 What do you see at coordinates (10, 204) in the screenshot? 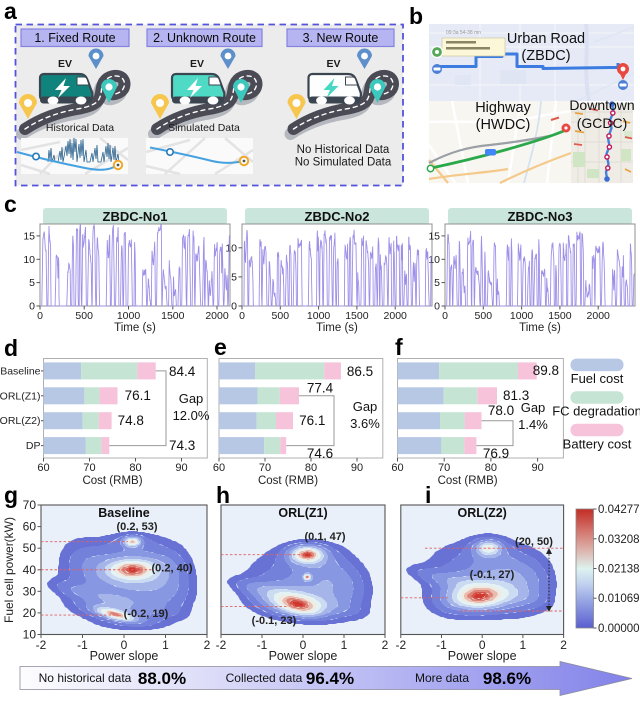
I see `svg-text: c` at bounding box center [10, 204].